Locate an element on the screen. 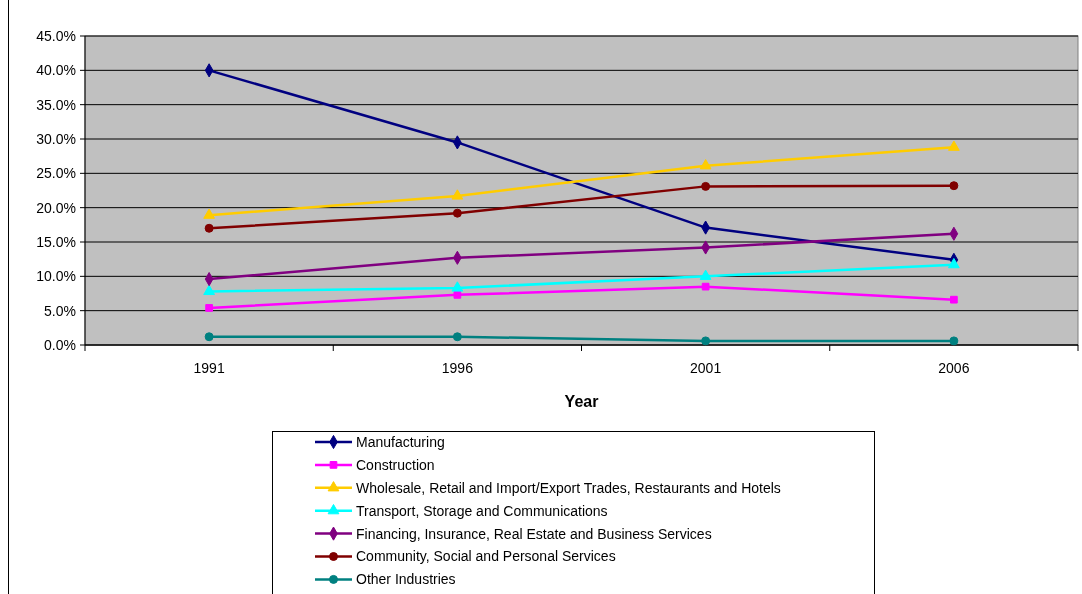 The width and height of the screenshot is (1082, 594). legend-label: Wholesale, Retail and Import/Export Trades, Restaurants and Hotels is located at coordinates (568, 487).